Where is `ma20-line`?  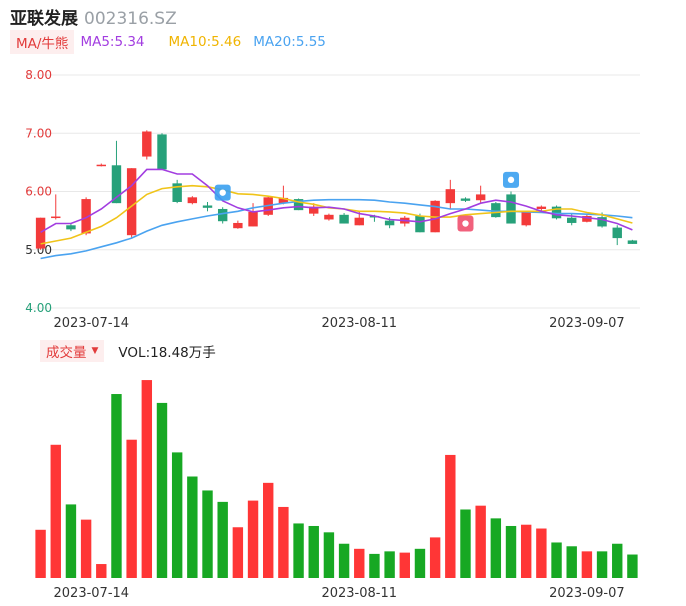 ma20-line is located at coordinates (336, 229).